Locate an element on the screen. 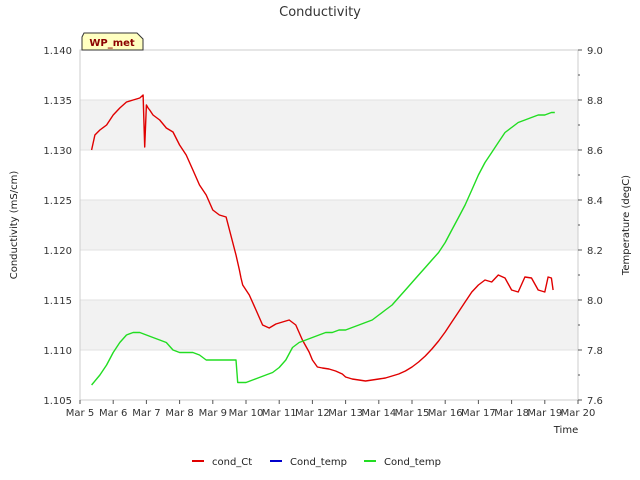 The image size is (640, 480). station-badge: WP_met is located at coordinates (112, 41).